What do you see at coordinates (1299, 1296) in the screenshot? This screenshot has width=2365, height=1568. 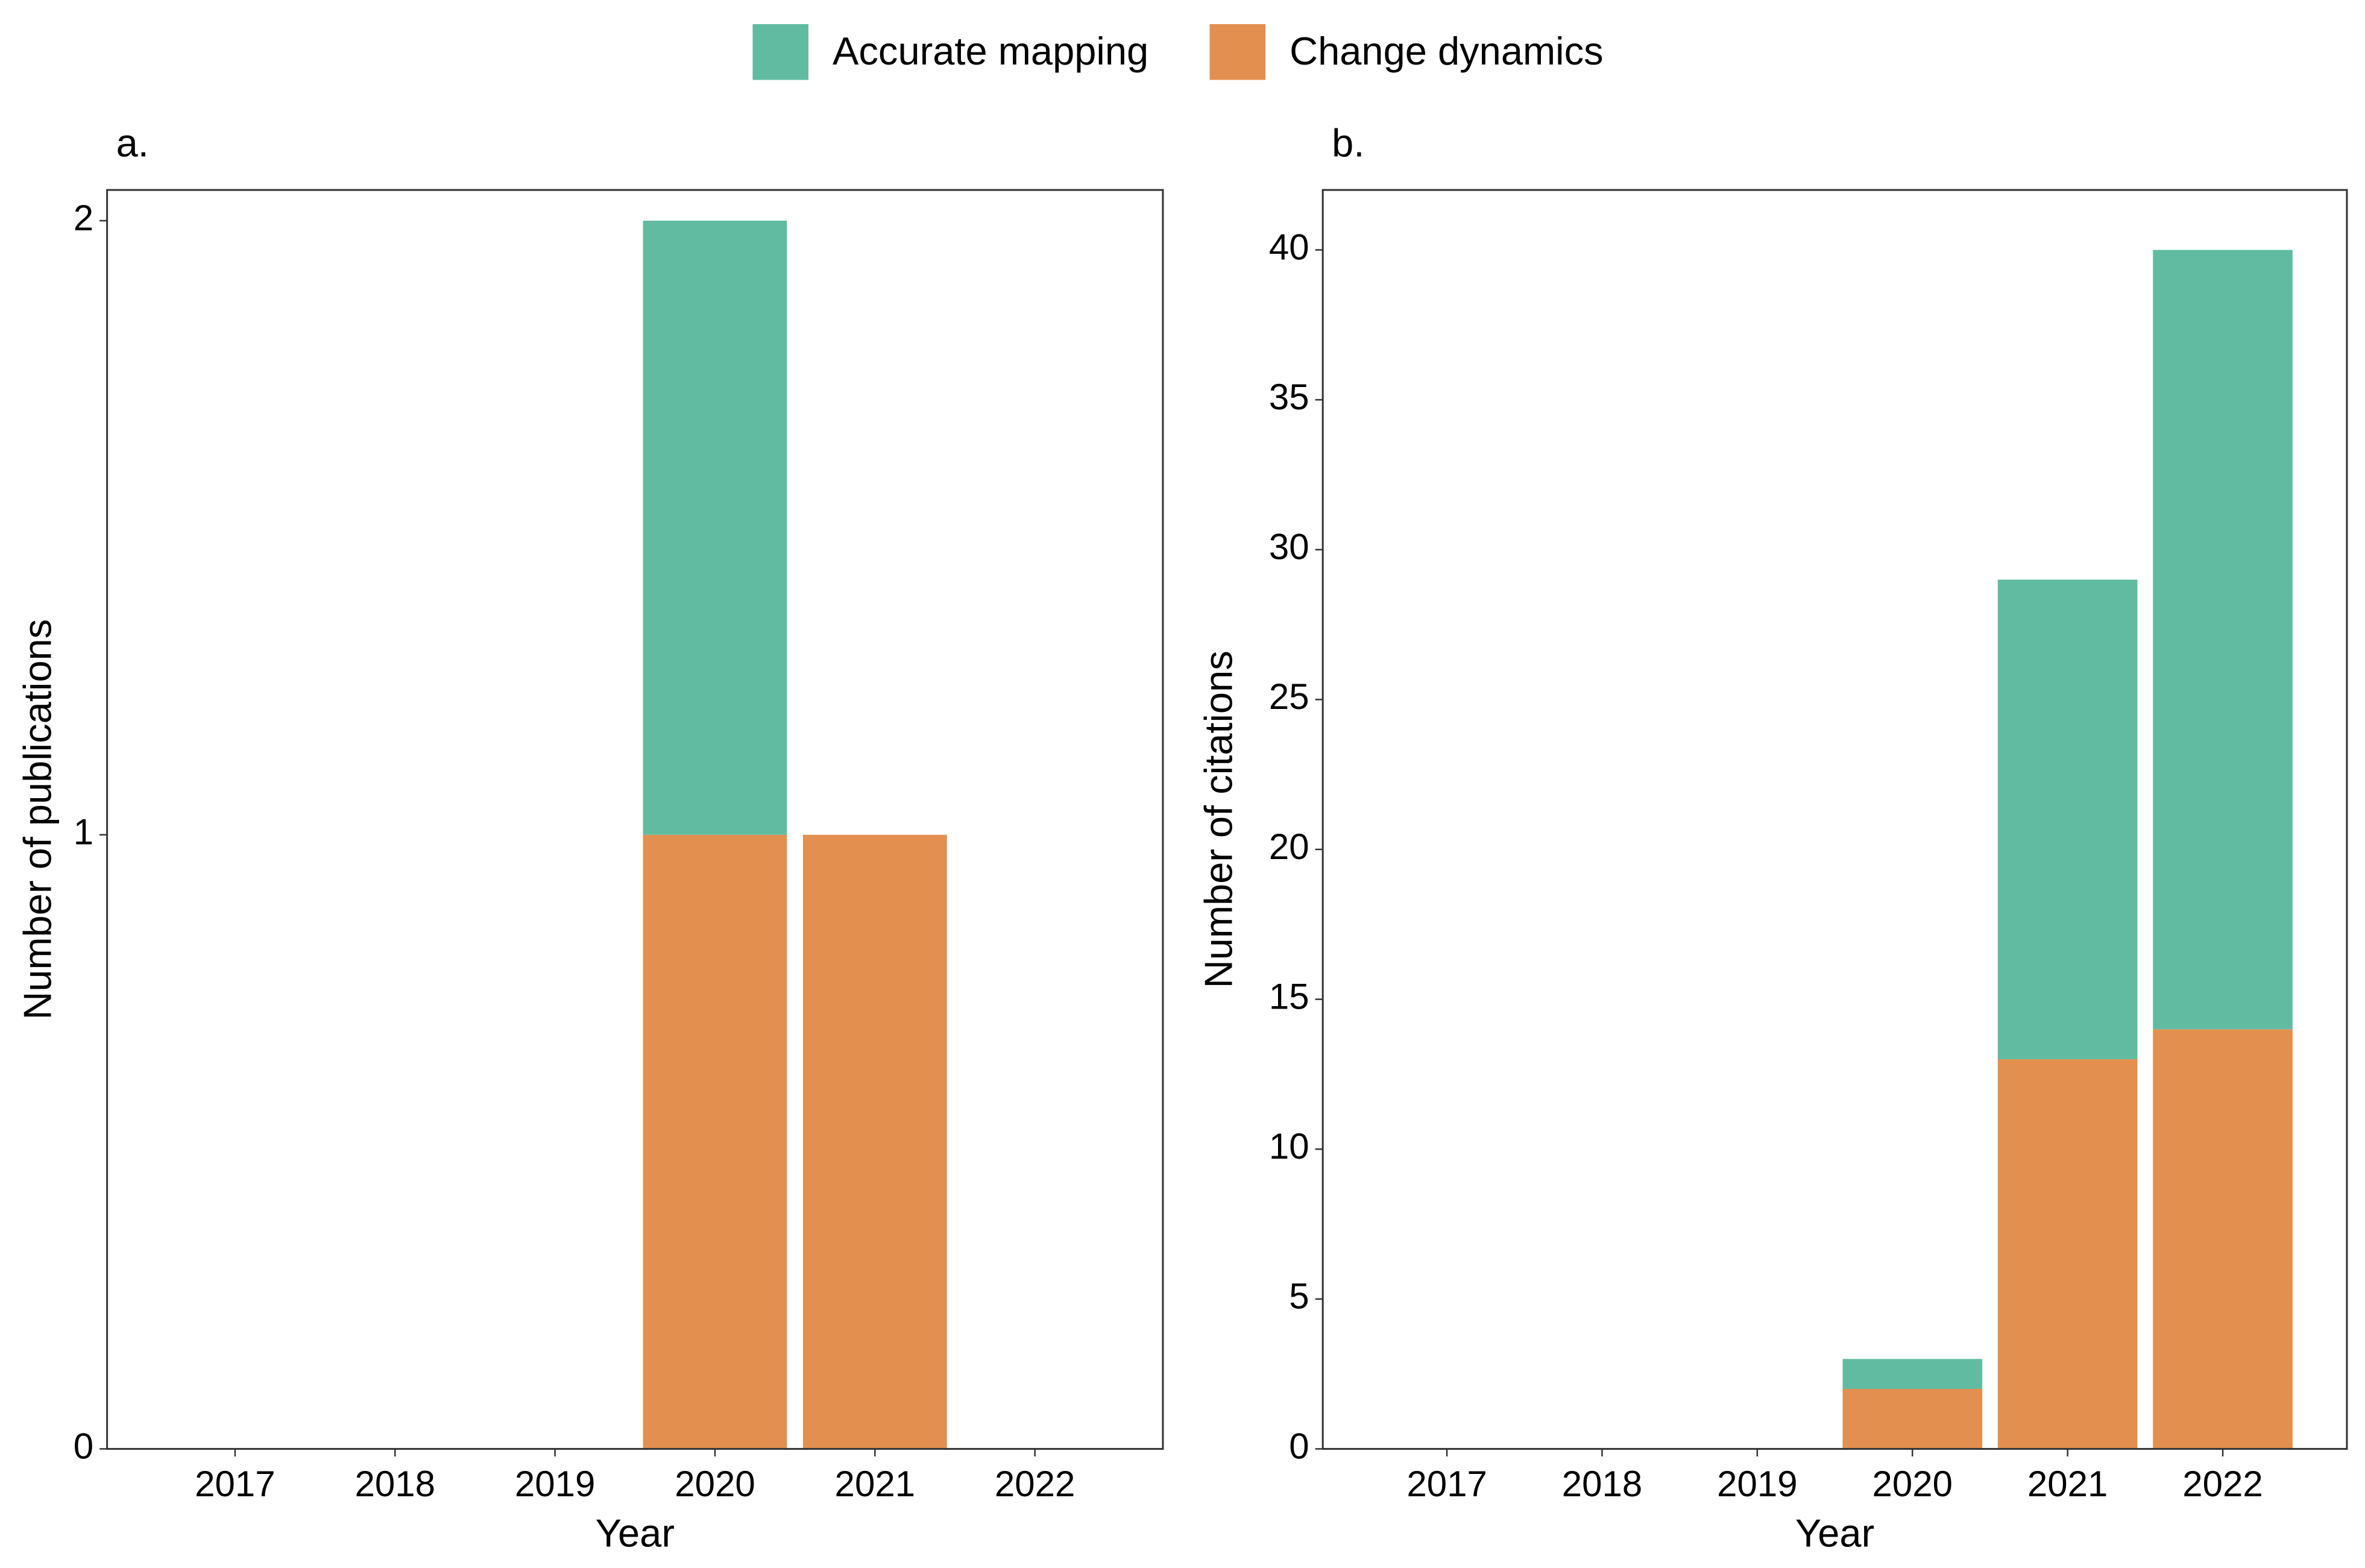 I see `y-tick-label: 5` at bounding box center [1299, 1296].